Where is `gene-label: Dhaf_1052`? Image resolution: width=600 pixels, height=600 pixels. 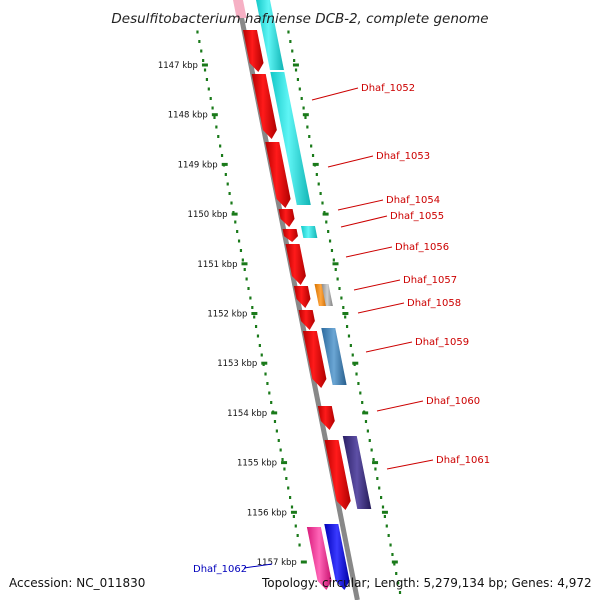 gene-label: Dhaf_1052 is located at coordinates (388, 88).